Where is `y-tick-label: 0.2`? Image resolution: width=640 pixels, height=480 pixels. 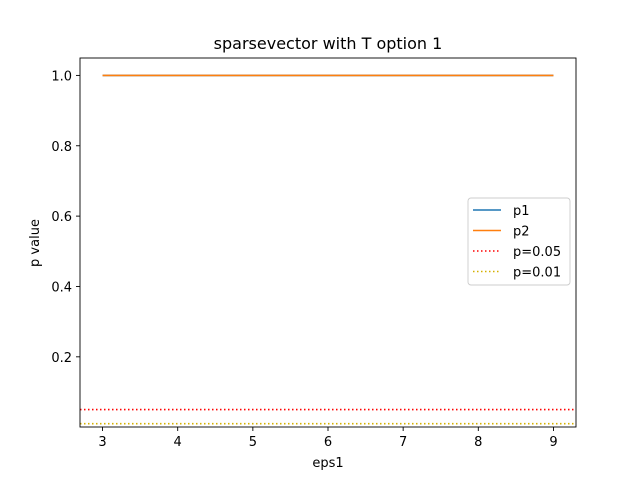
y-tick-label: 0.2 is located at coordinates (61, 358).